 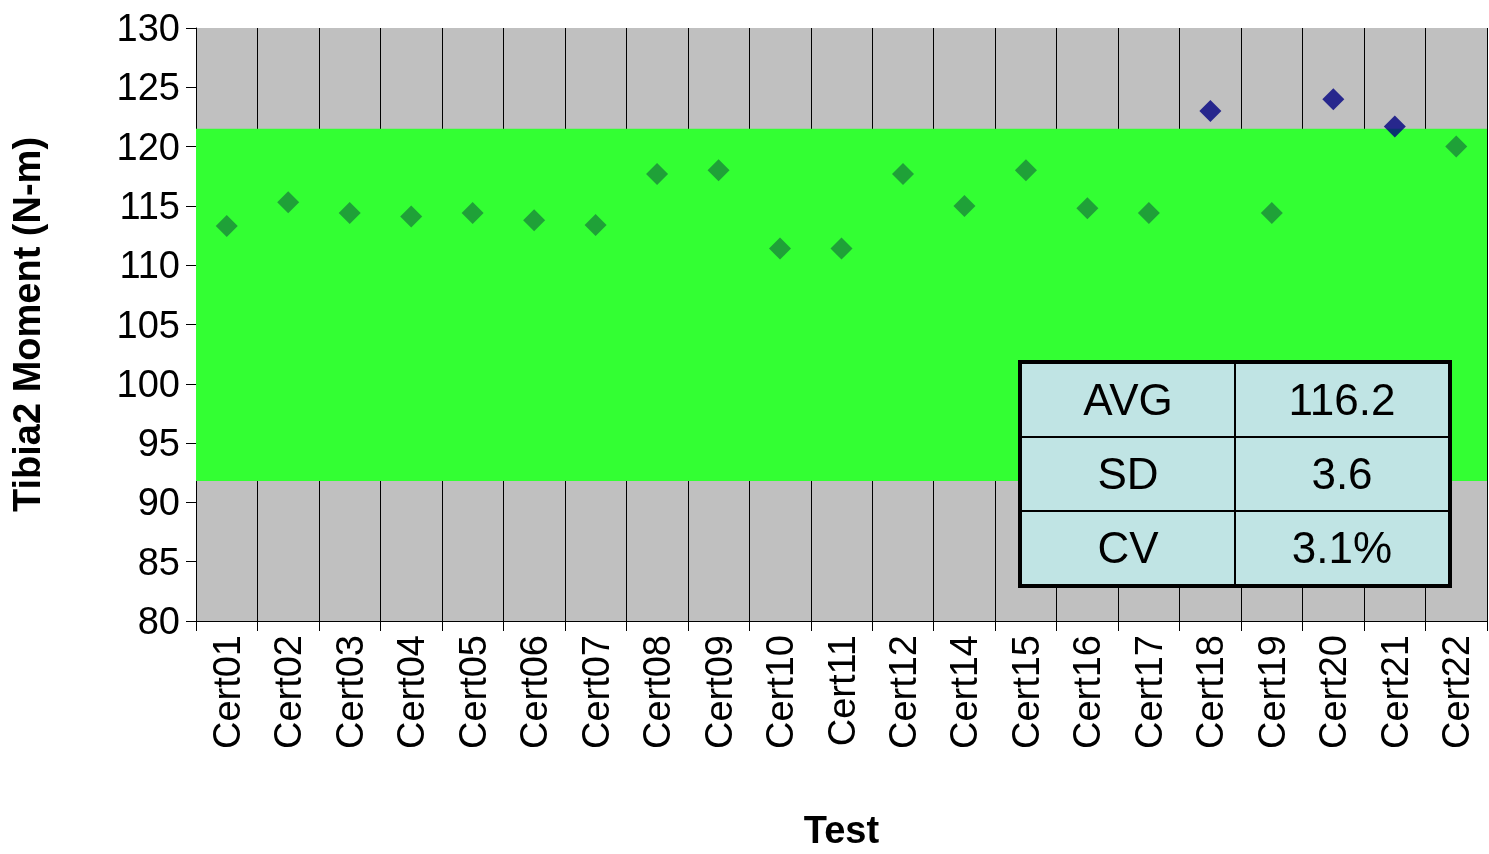 I want to click on y-tick-label: 90, so click(x=158, y=502).